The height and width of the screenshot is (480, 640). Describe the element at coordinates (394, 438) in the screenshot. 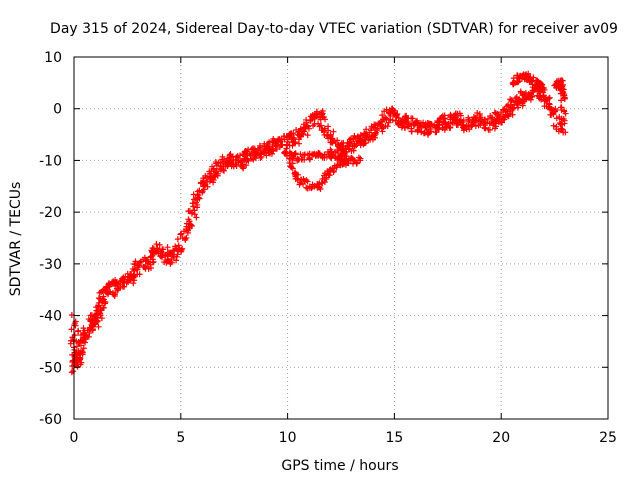

I see `x-tick-label: 15` at that location.